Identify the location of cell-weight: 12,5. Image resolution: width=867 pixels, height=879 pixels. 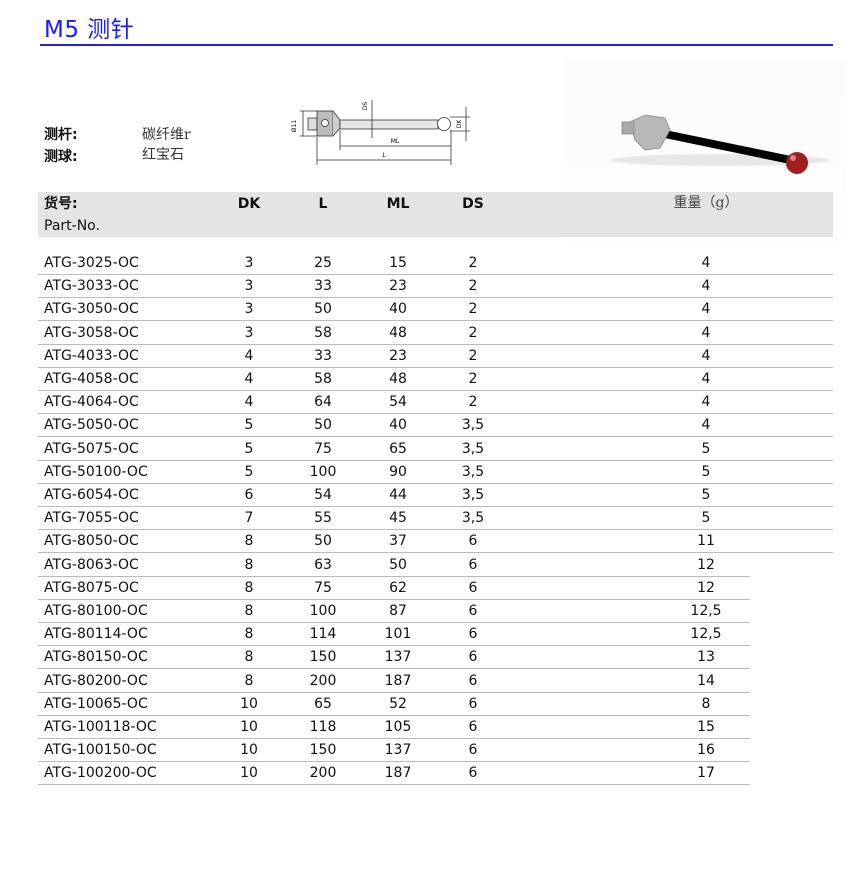
(706, 634).